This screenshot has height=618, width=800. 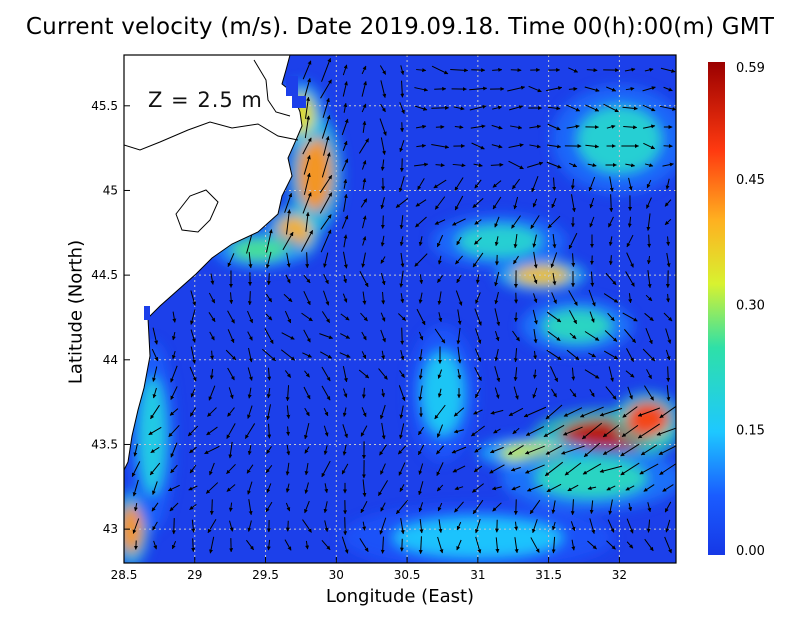 I want to click on x-tick-label: 29.5, so click(x=265, y=575).